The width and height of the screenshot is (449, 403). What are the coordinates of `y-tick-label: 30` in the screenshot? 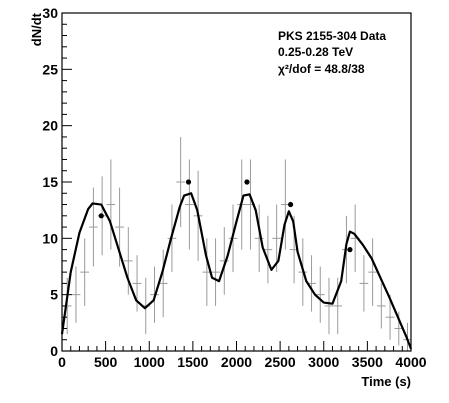 It's located at (50, 13).